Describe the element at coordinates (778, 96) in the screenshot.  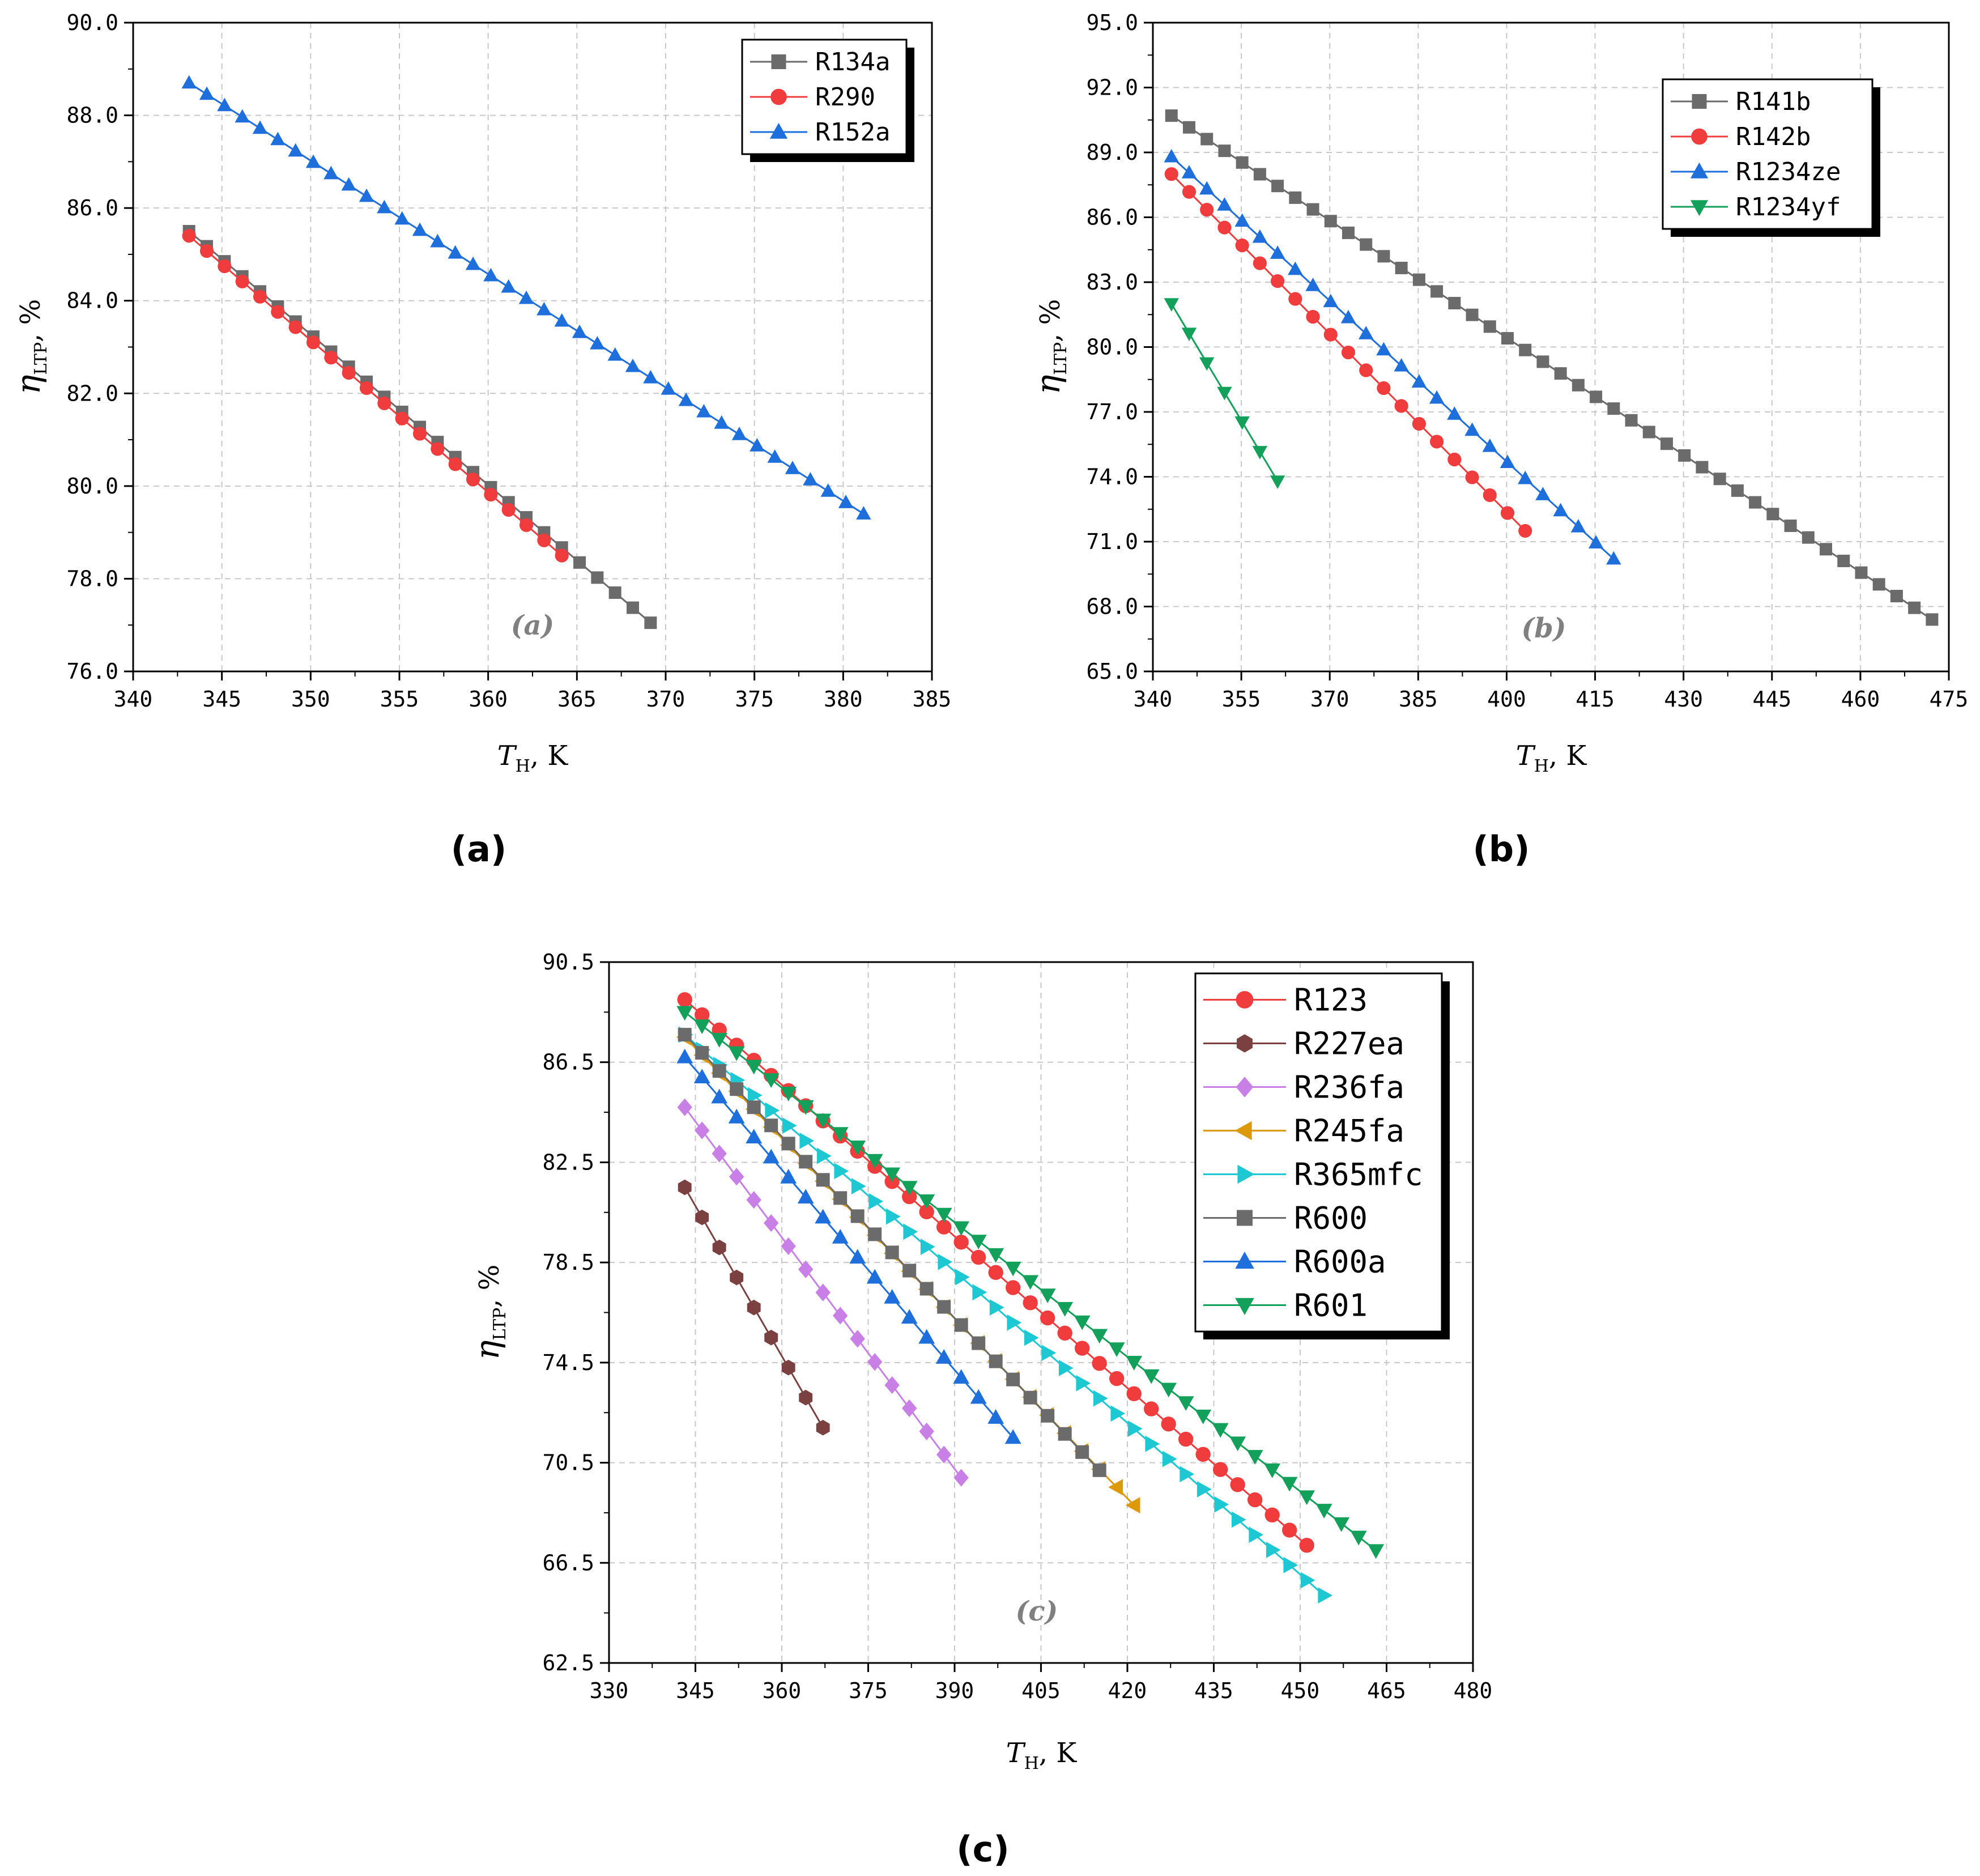
I see `legend-marker-R290` at that location.